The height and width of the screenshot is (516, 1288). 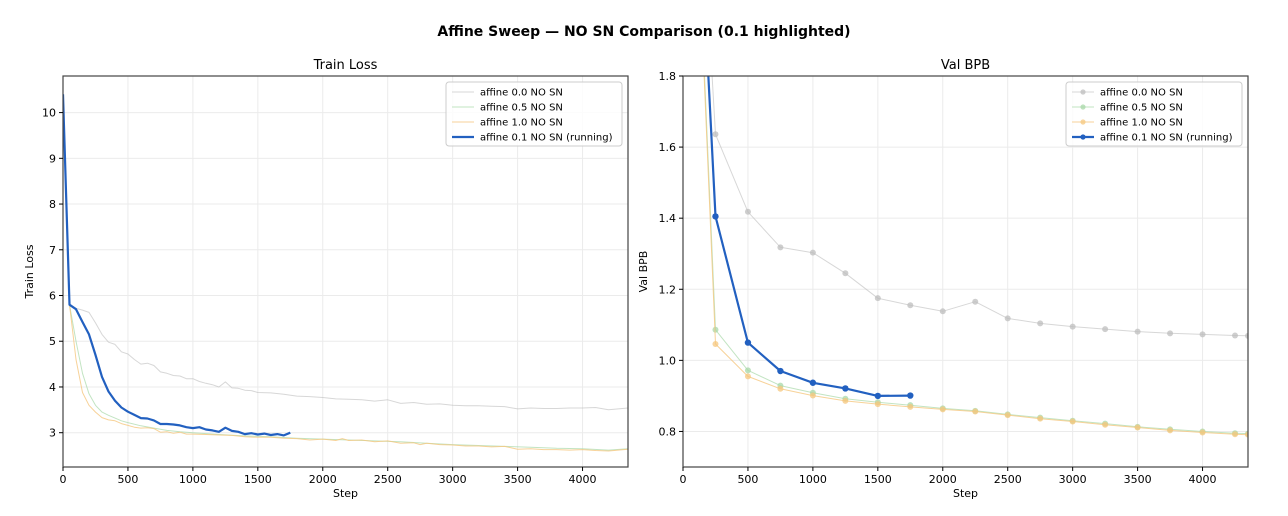 I want to click on y-tick-label: 8, so click(x=52, y=204).